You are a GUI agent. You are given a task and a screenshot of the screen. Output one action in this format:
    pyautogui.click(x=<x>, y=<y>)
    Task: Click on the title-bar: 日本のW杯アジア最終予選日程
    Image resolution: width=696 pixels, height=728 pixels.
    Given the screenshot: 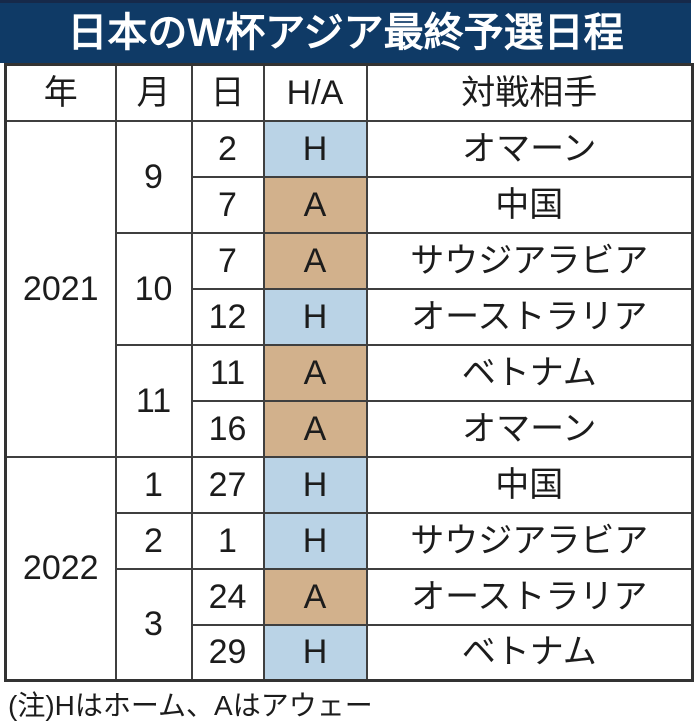 What is the action you would take?
    pyautogui.click(x=345, y=31)
    